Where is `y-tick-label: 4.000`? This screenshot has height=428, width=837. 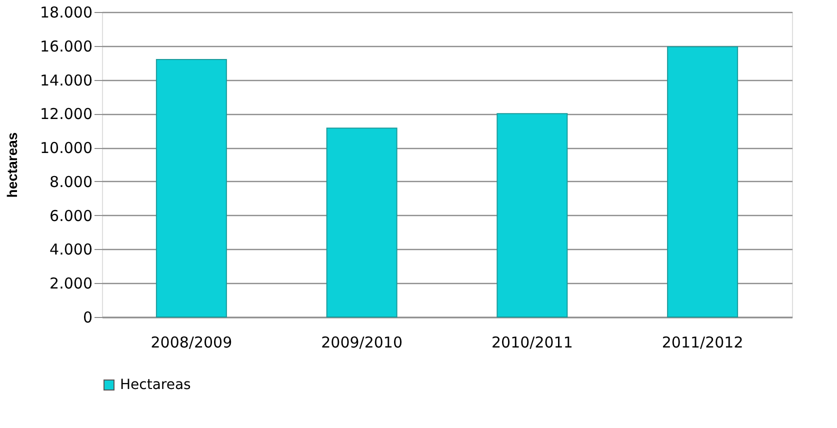 y-tick-label: 4.000 is located at coordinates (71, 249).